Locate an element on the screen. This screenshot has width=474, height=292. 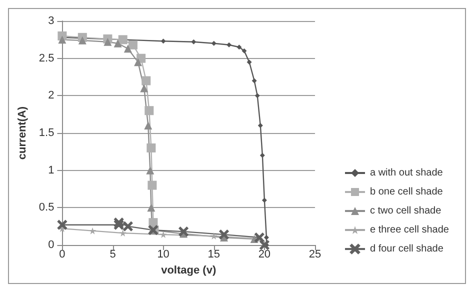
legend-label: a with out shade is located at coordinates (407, 173).